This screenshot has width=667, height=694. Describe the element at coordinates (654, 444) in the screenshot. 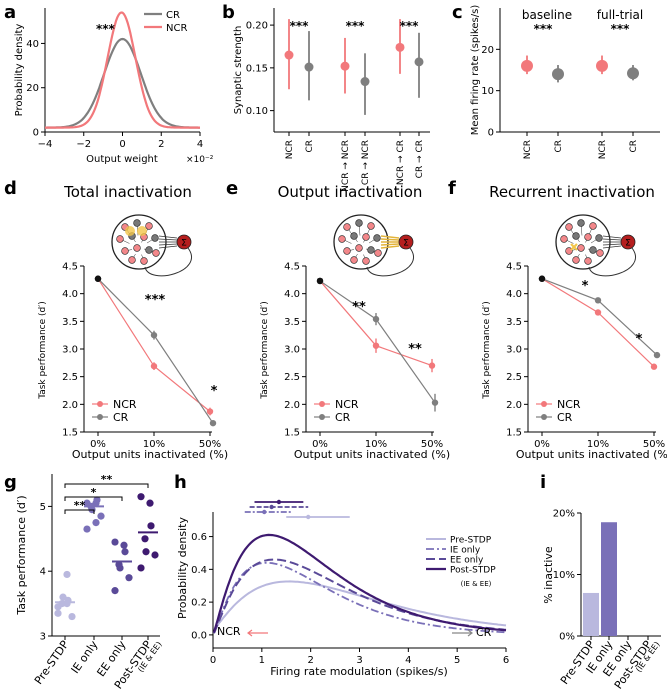

I see `panel-f-xtick-label: 50%` at that location.